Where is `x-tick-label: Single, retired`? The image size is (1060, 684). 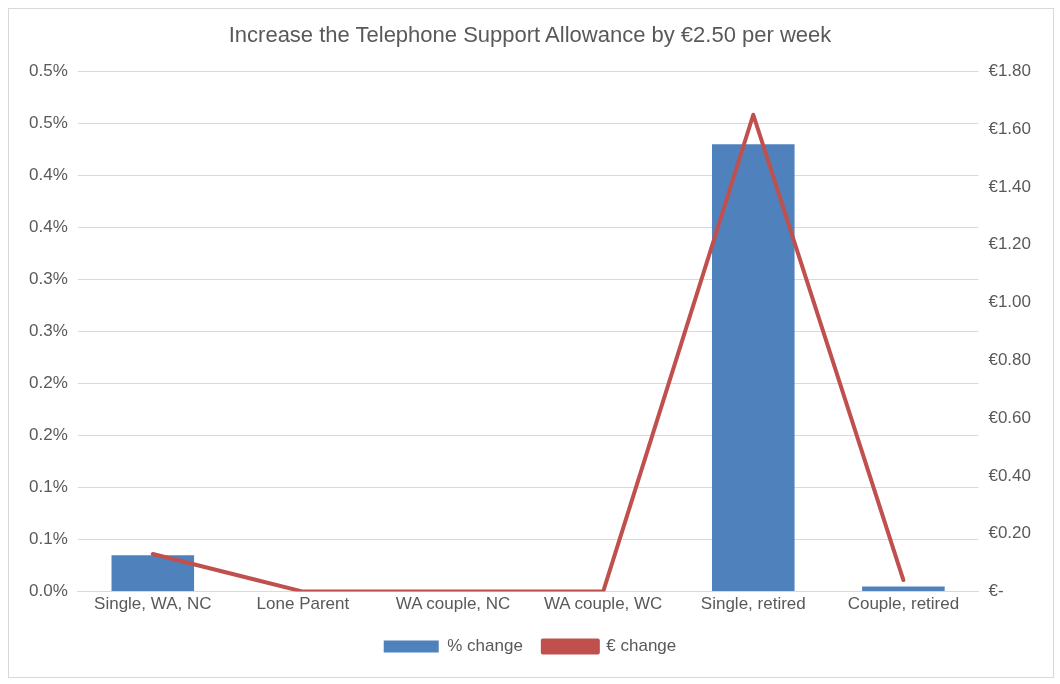 x-tick-label: Single, retired is located at coordinates (753, 604).